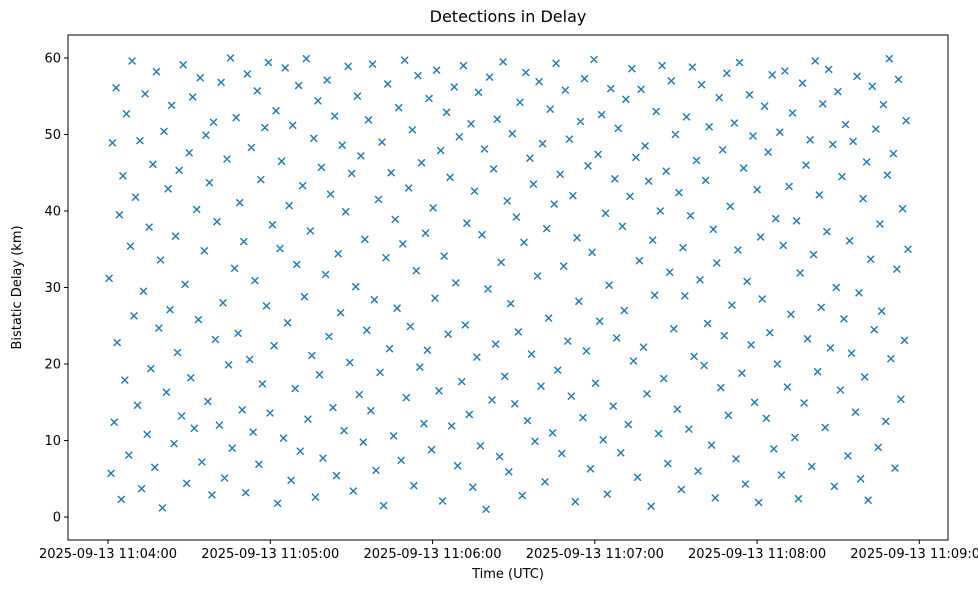 The image size is (978, 590). What do you see at coordinates (17, 287) in the screenshot?
I see `y-axis-label: Bistatic Delay (km)` at bounding box center [17, 287].